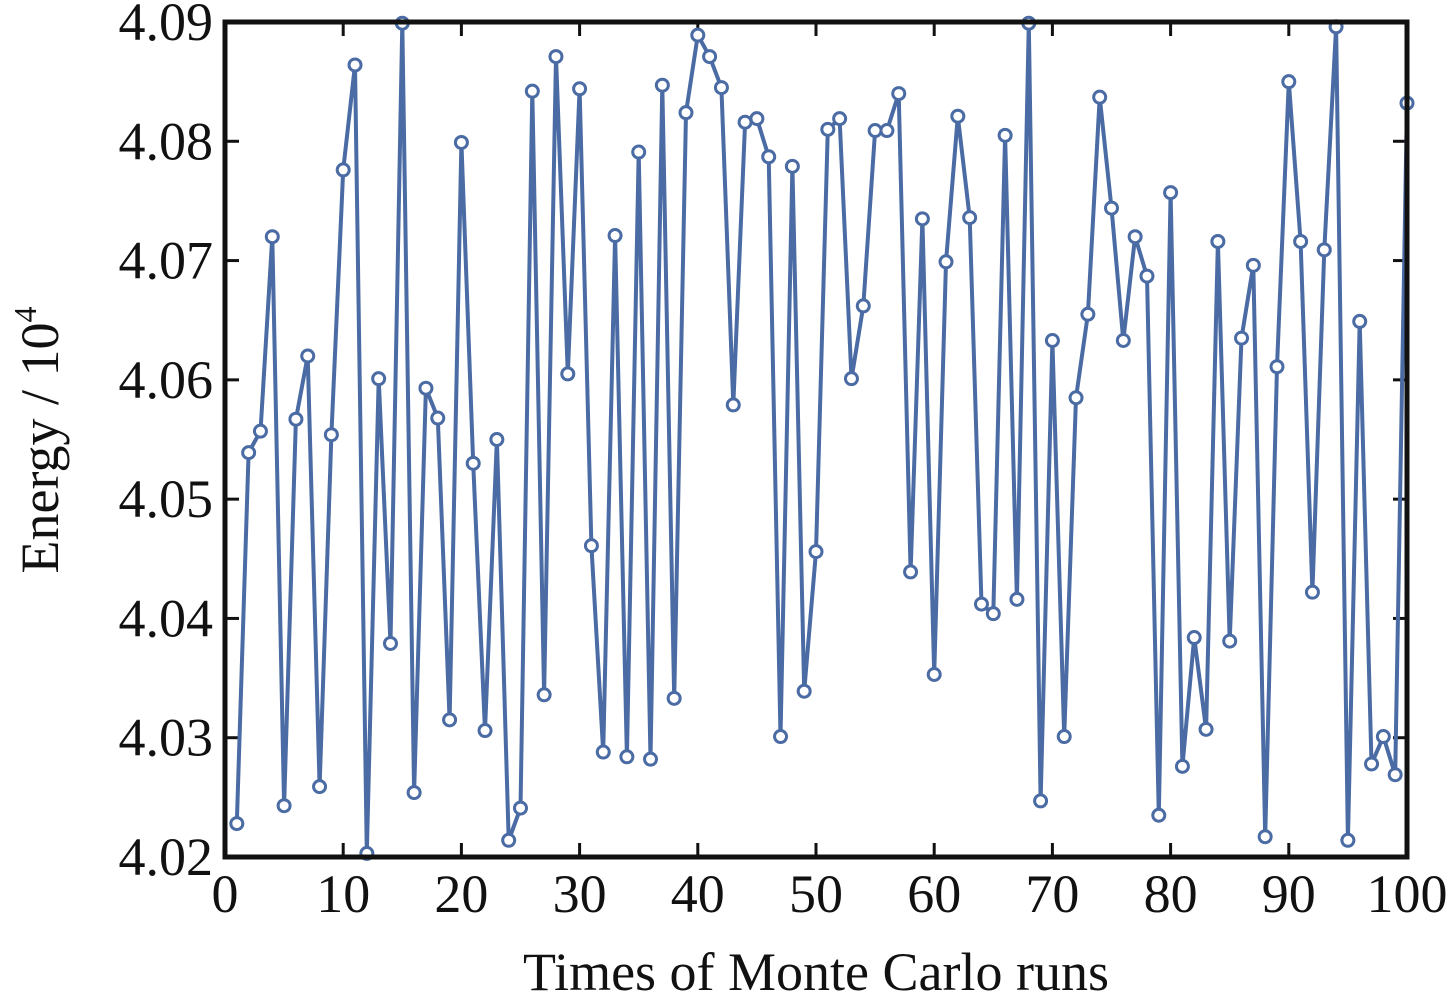 The width and height of the screenshot is (1450, 1002). Describe the element at coordinates (166, 261) in the screenshot. I see `y-tick-label: 4.07` at that location.